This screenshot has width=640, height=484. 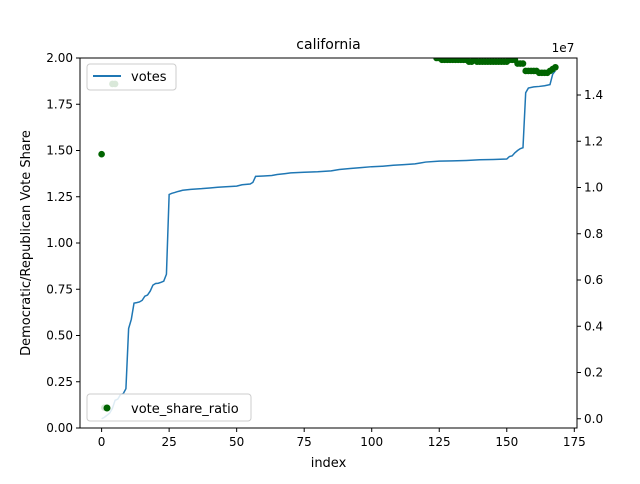 I want to click on x-tick-label: 125, so click(x=439, y=442).